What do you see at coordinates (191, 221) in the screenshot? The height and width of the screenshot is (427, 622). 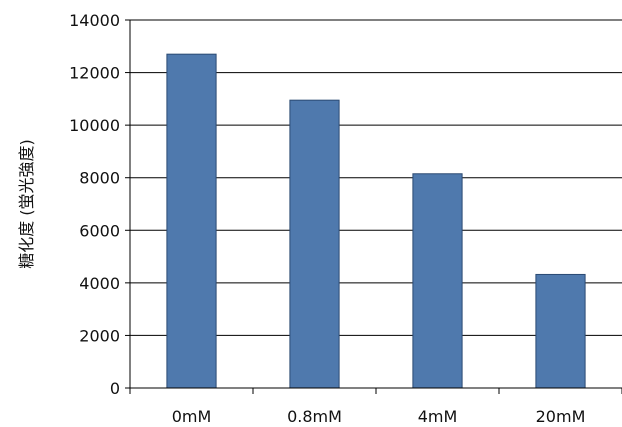 I see `bar-0mm` at bounding box center [191, 221].